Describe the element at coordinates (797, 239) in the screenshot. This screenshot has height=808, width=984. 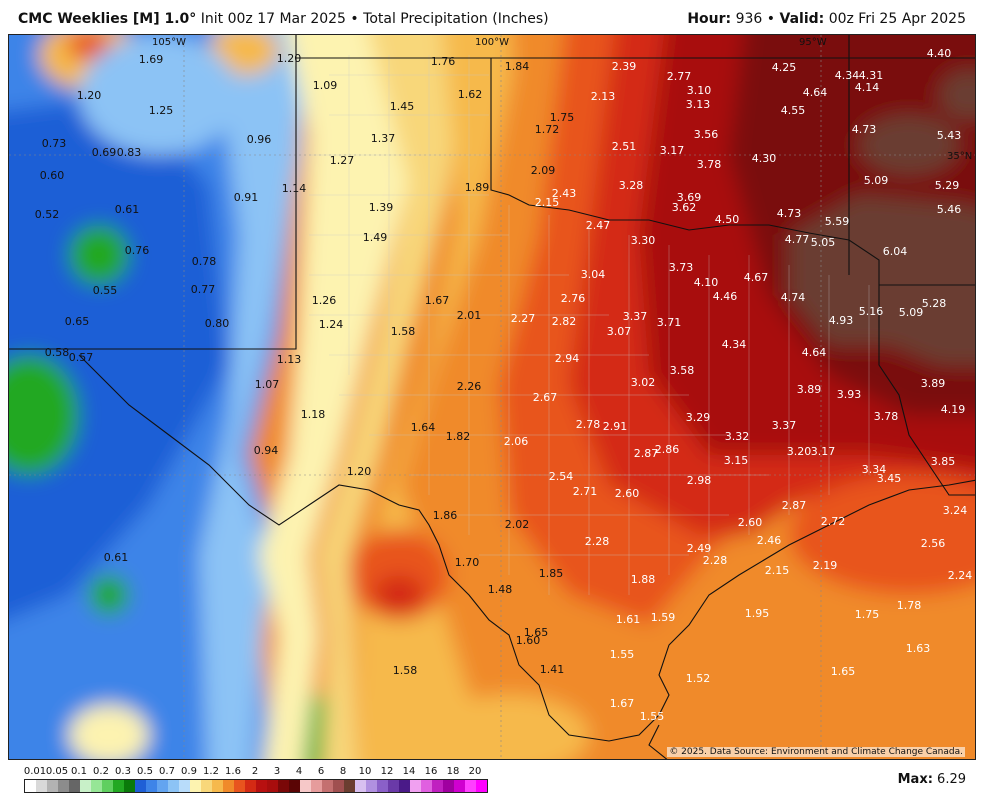
I see `precip-value-label: 4.77` at that location.